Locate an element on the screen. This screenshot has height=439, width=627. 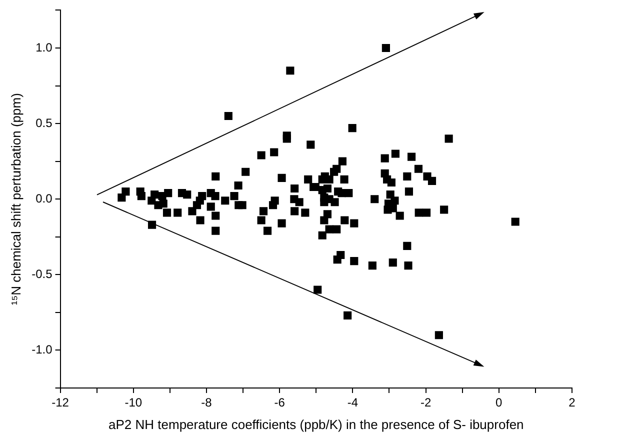
y-tick-label: -0.5 is located at coordinates (42, 273).